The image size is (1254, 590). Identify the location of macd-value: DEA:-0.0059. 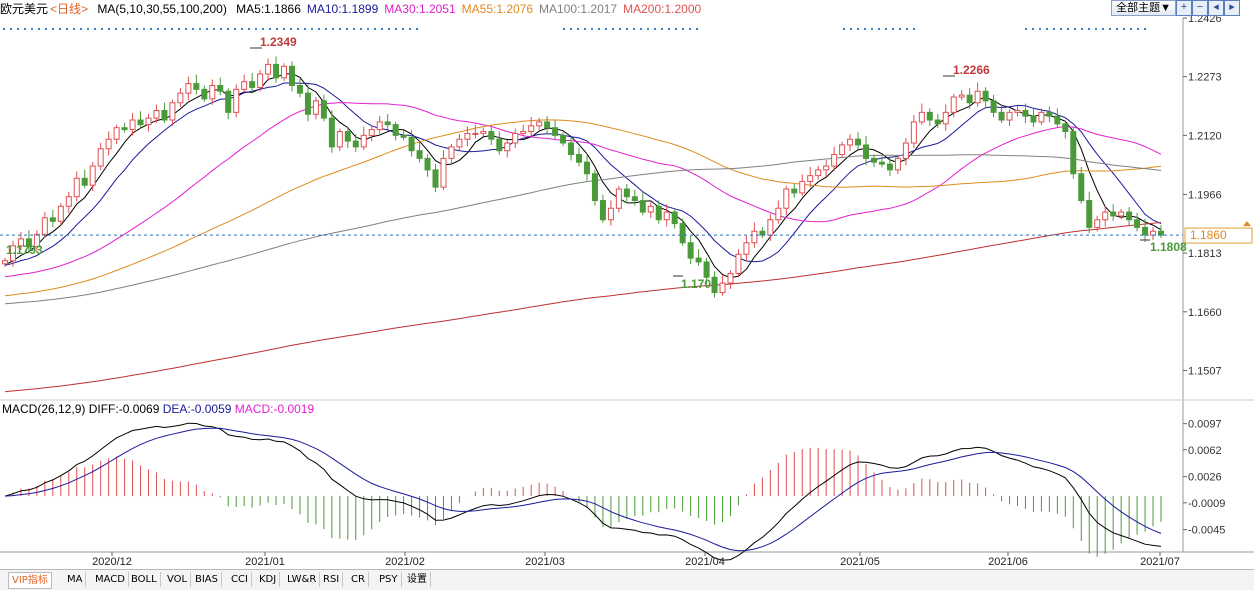
(195, 409).